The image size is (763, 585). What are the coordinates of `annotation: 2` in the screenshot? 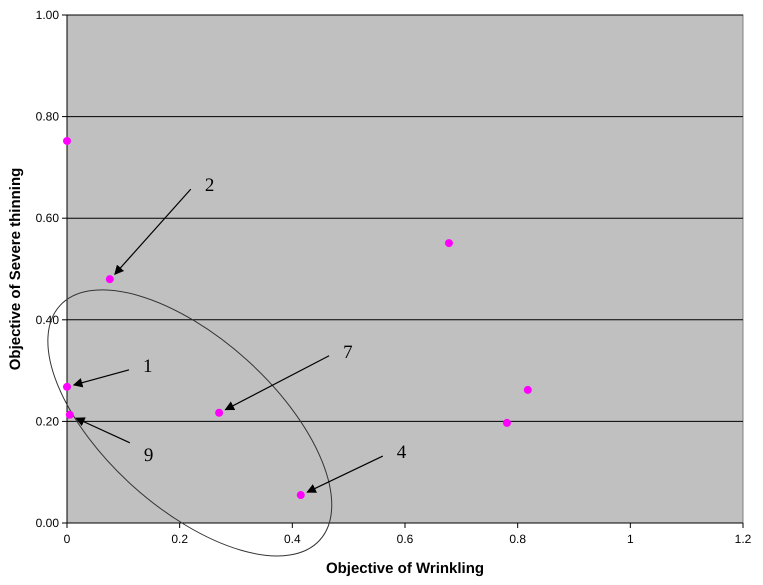 It's located at (209, 185).